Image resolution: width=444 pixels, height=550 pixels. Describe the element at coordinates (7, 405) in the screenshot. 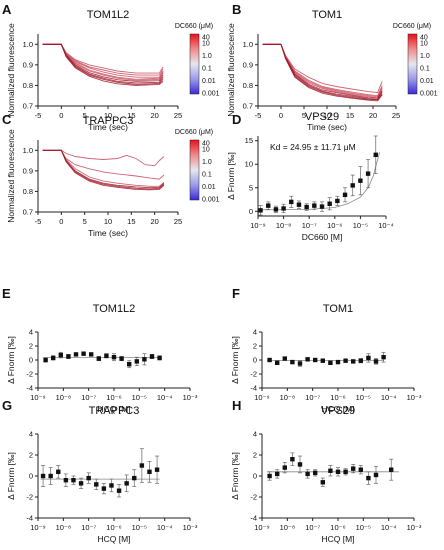

I see `panel-letter: G` at that location.